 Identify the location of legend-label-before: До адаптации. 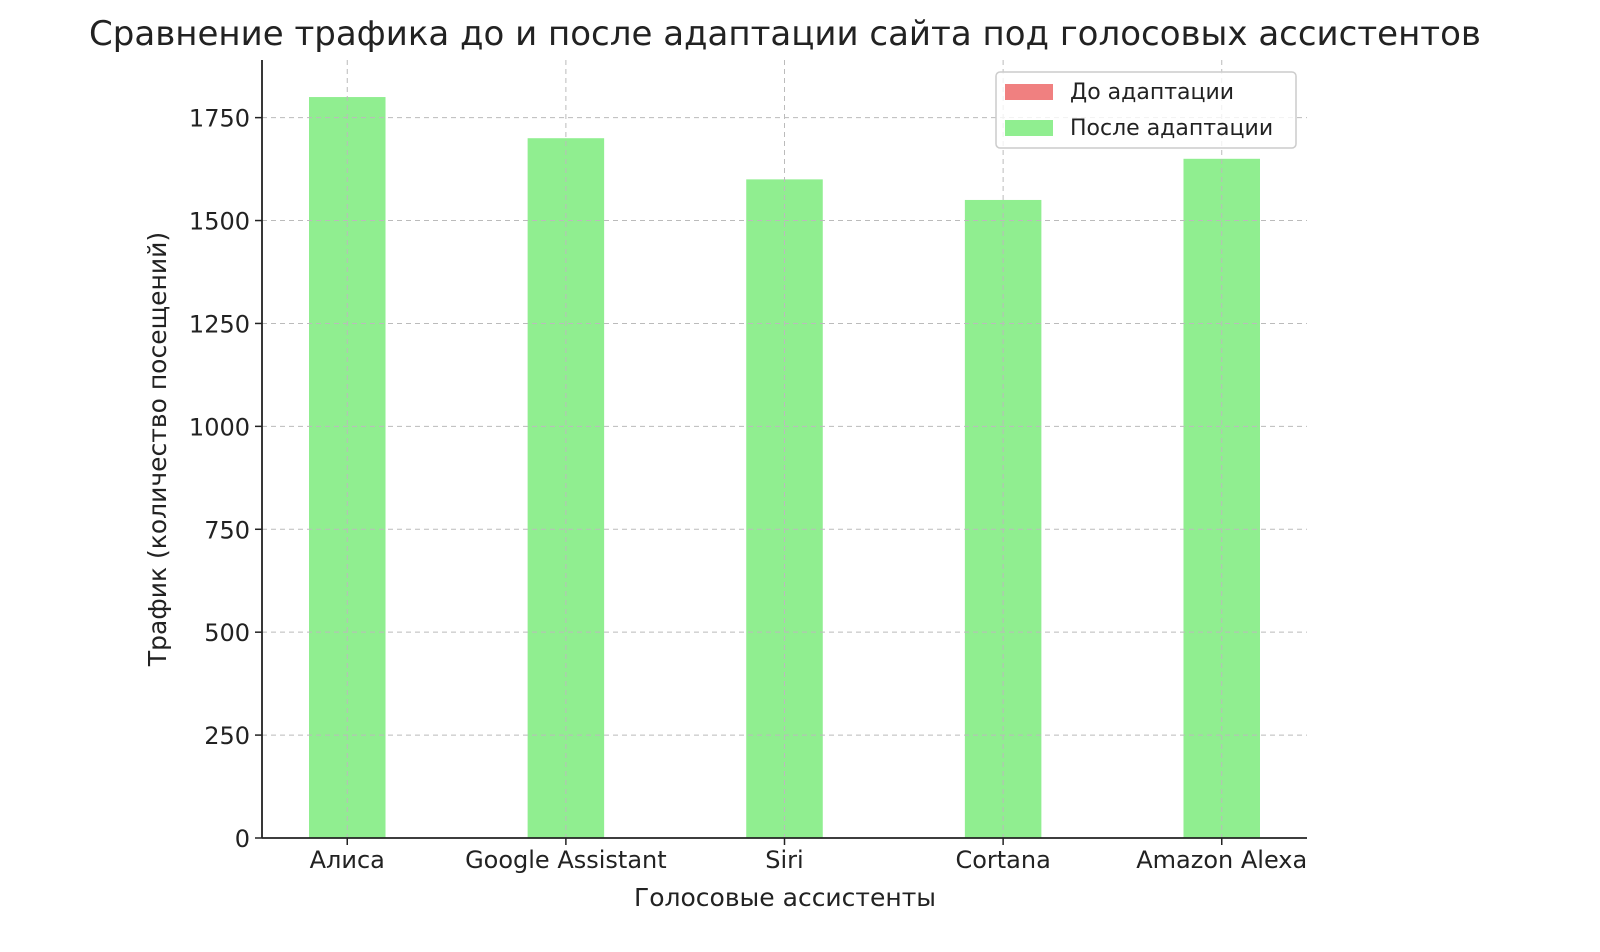
(1152, 92).